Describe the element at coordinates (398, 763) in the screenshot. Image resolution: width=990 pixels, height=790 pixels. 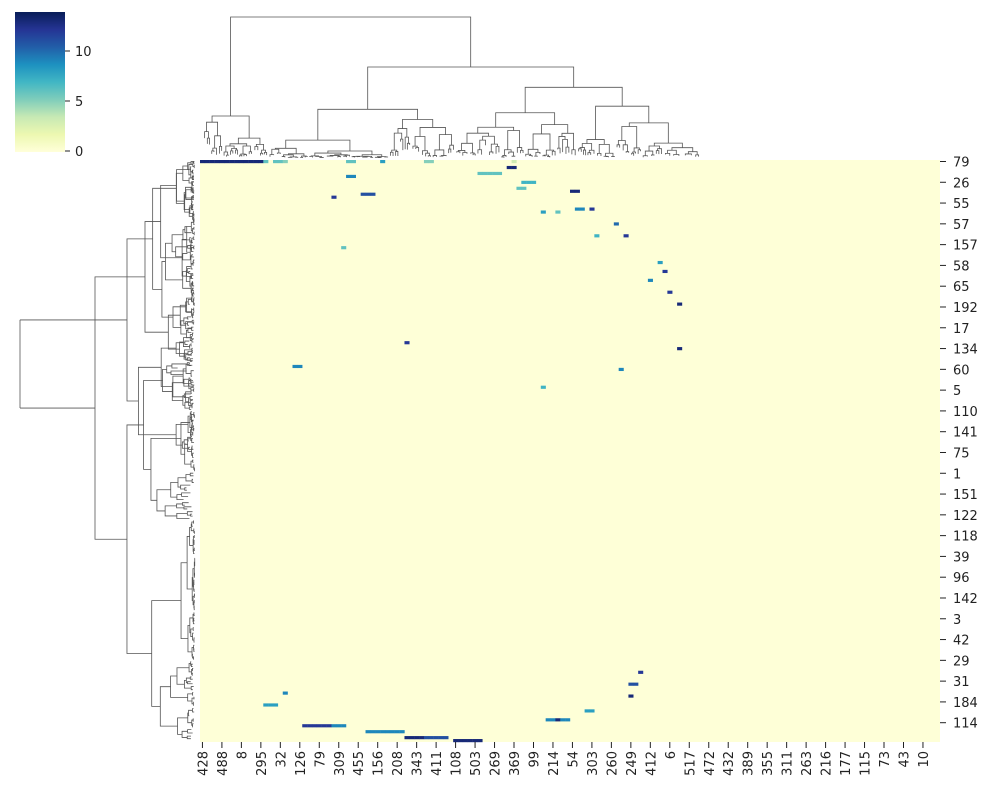
I see `col-label: 208` at that location.